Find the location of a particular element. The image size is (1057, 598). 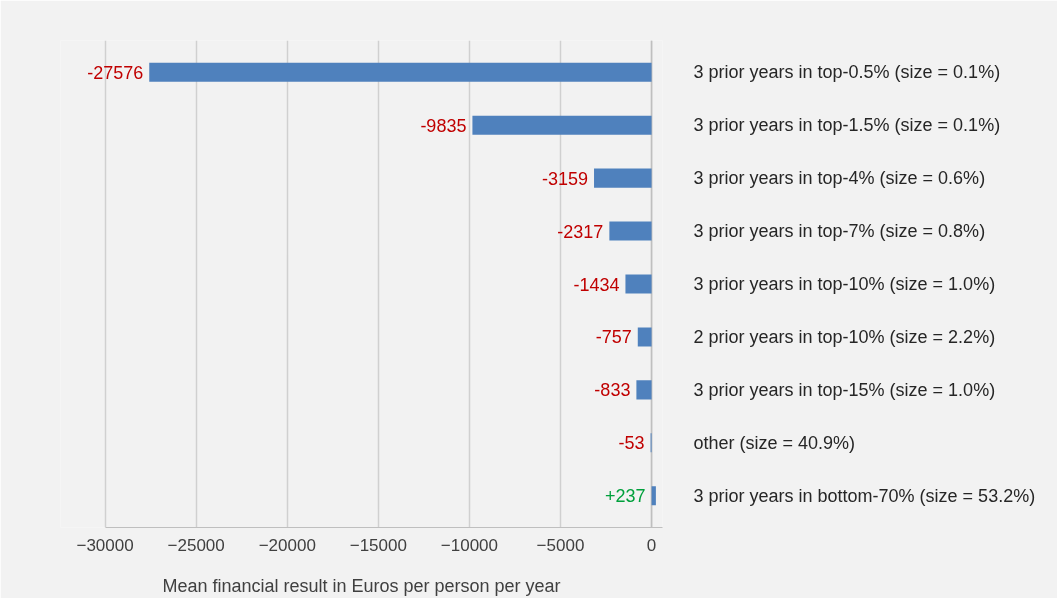

x-tick-label: −10000 is located at coordinates (469, 545).